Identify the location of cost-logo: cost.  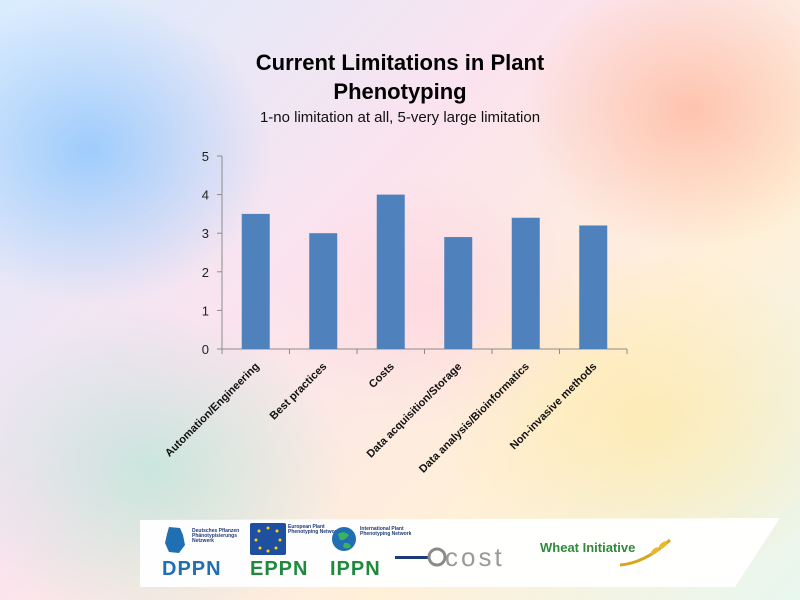
(475, 557).